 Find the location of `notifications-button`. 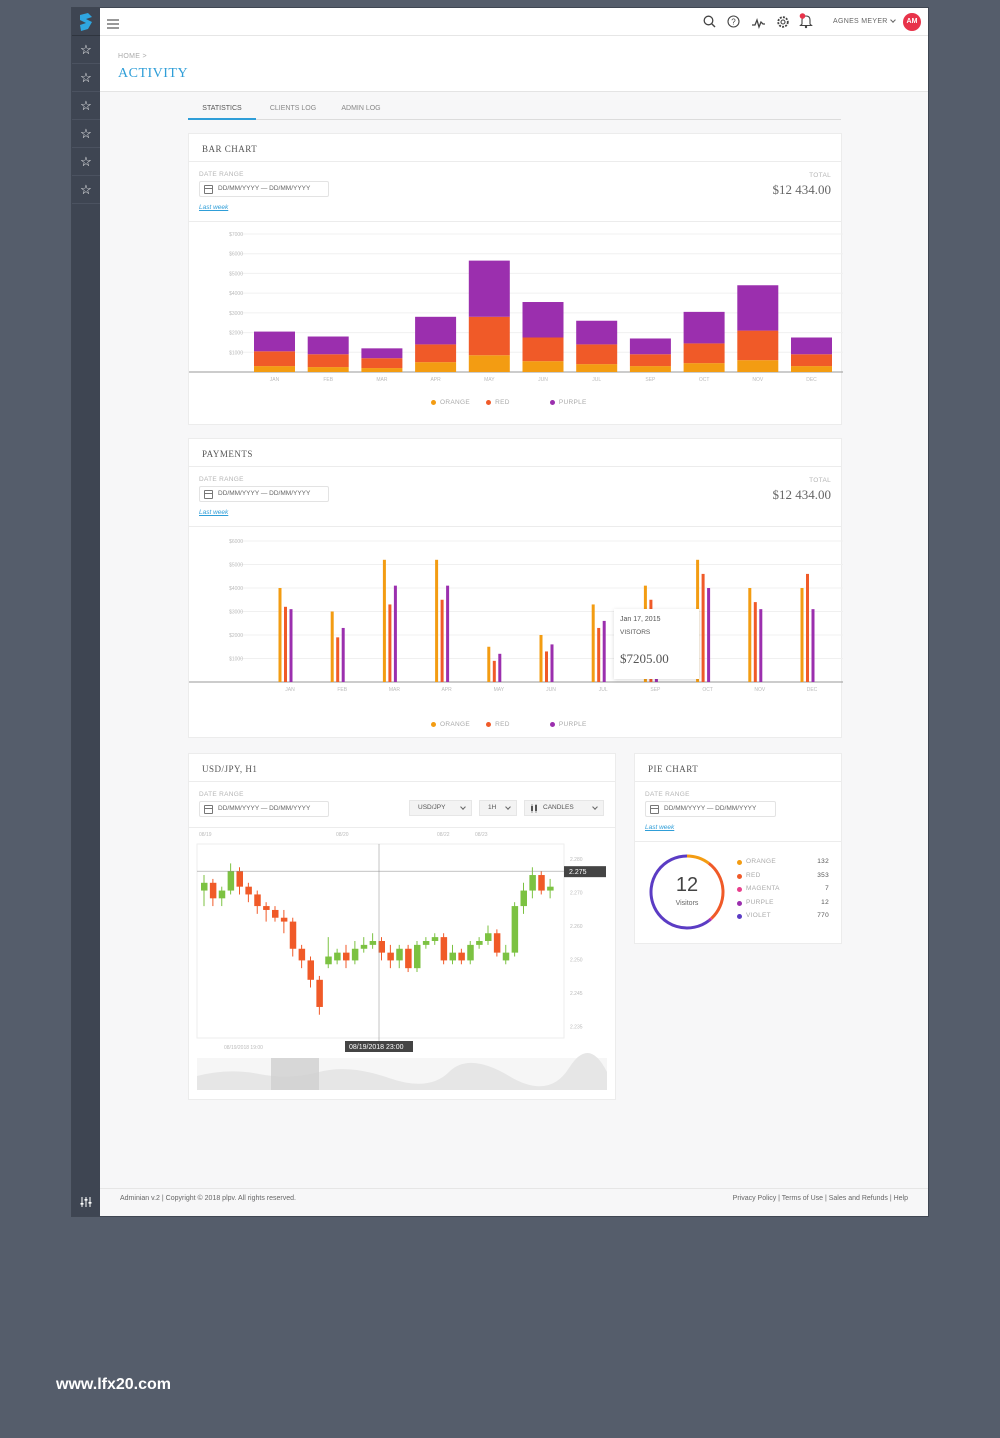

notifications-button is located at coordinates (806, 21).